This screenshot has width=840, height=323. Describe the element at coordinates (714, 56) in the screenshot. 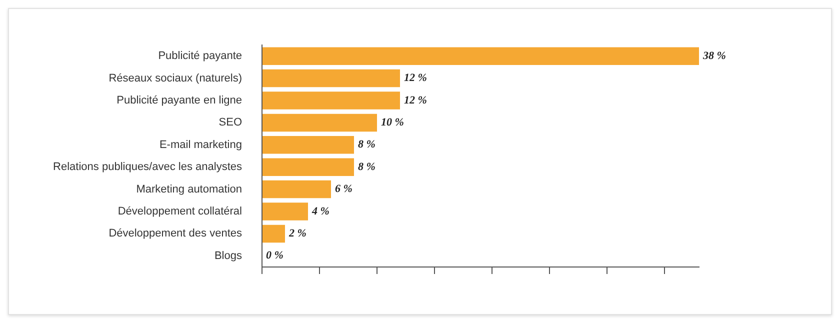

I see `data-label: 38 %` at that location.